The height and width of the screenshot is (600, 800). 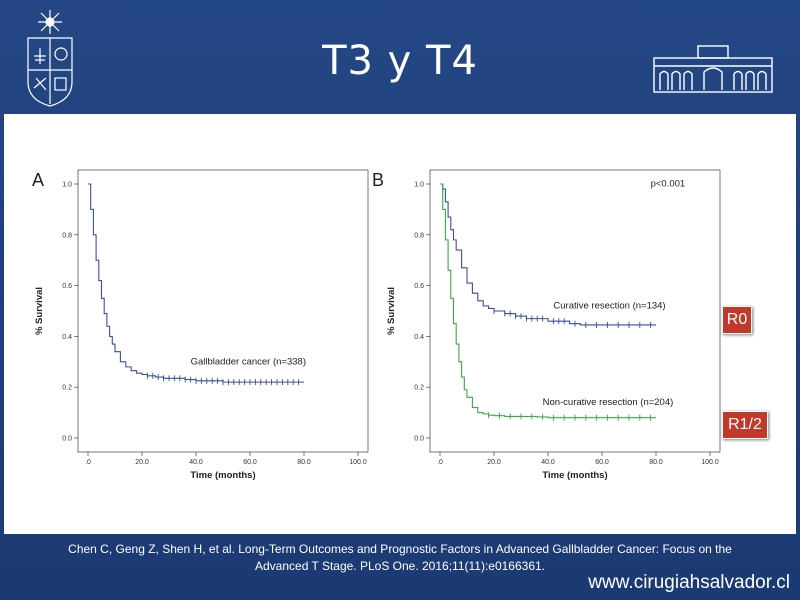 I want to click on chart-b-series-label-noncurative: Non-curative resection (n=204), so click(x=608, y=402).